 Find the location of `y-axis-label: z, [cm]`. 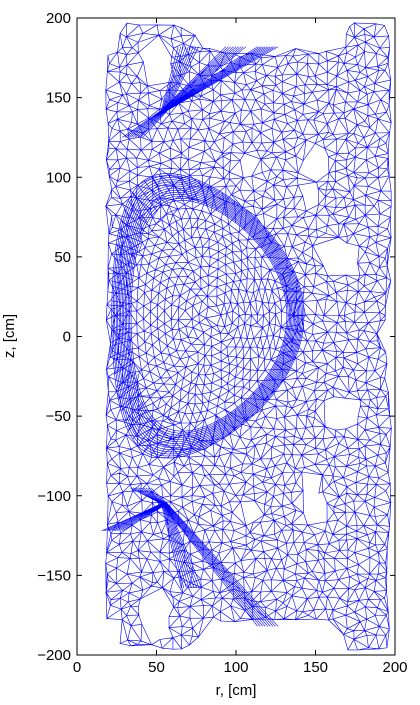

y-axis-label: z, [cm] is located at coordinates (9, 336).